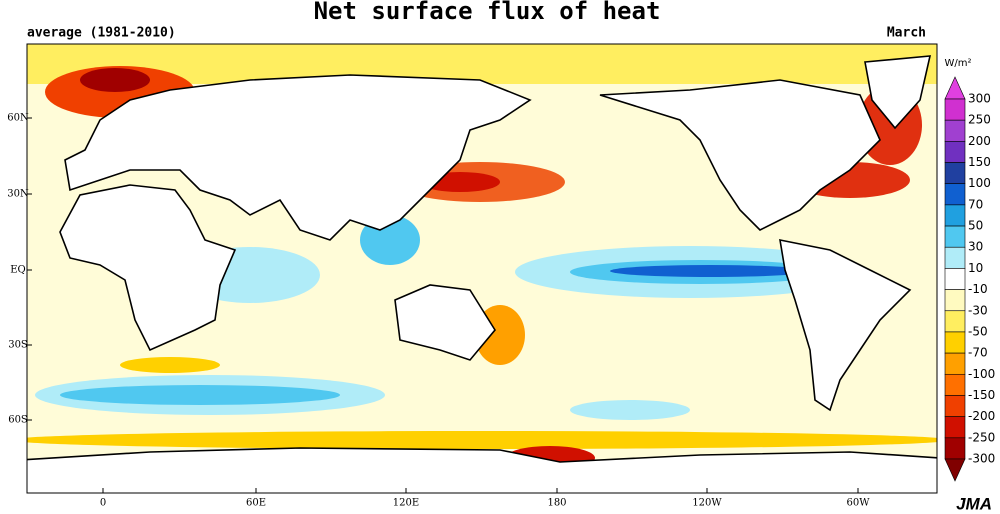 Image resolution: width=1000 pixels, height=514 pixels. Describe the element at coordinates (979, 99) in the screenshot. I see `legend-label: 300` at that location.